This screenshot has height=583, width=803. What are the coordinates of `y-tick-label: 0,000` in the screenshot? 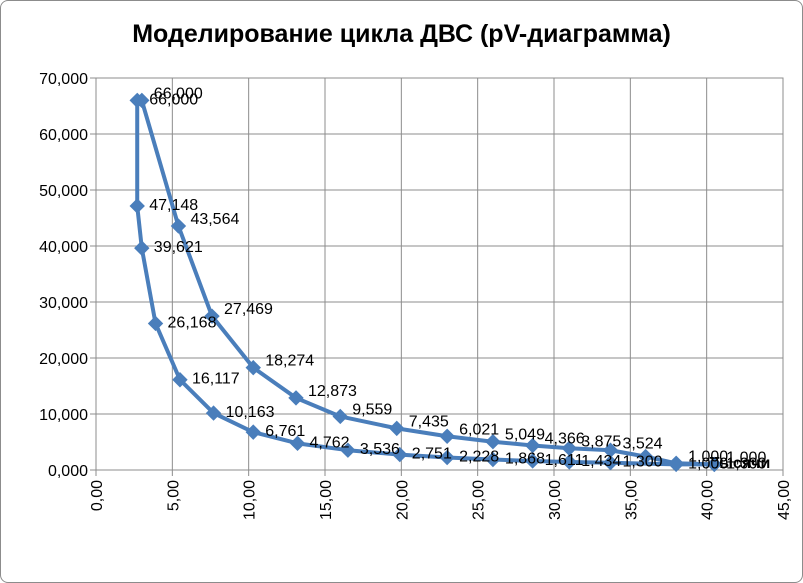 It's located at (68, 471).